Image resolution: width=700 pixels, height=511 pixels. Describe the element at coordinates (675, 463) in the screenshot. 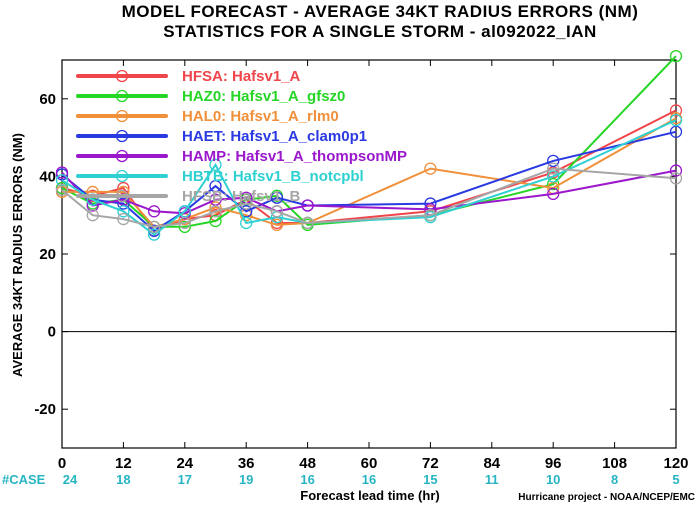

I see `x-tick-label: 120` at that location.